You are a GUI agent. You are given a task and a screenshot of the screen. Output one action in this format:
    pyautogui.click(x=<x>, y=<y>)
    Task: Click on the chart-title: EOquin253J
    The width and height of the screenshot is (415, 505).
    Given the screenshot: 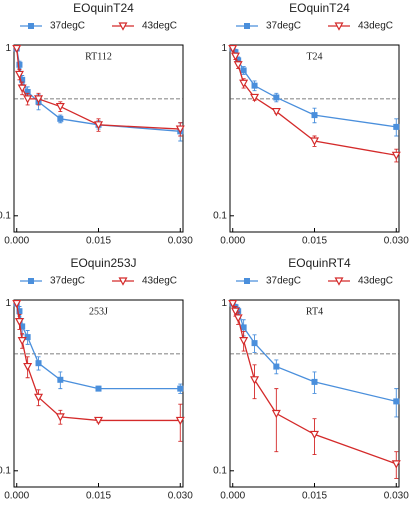 What is the action you would take?
    pyautogui.click(x=103, y=263)
    